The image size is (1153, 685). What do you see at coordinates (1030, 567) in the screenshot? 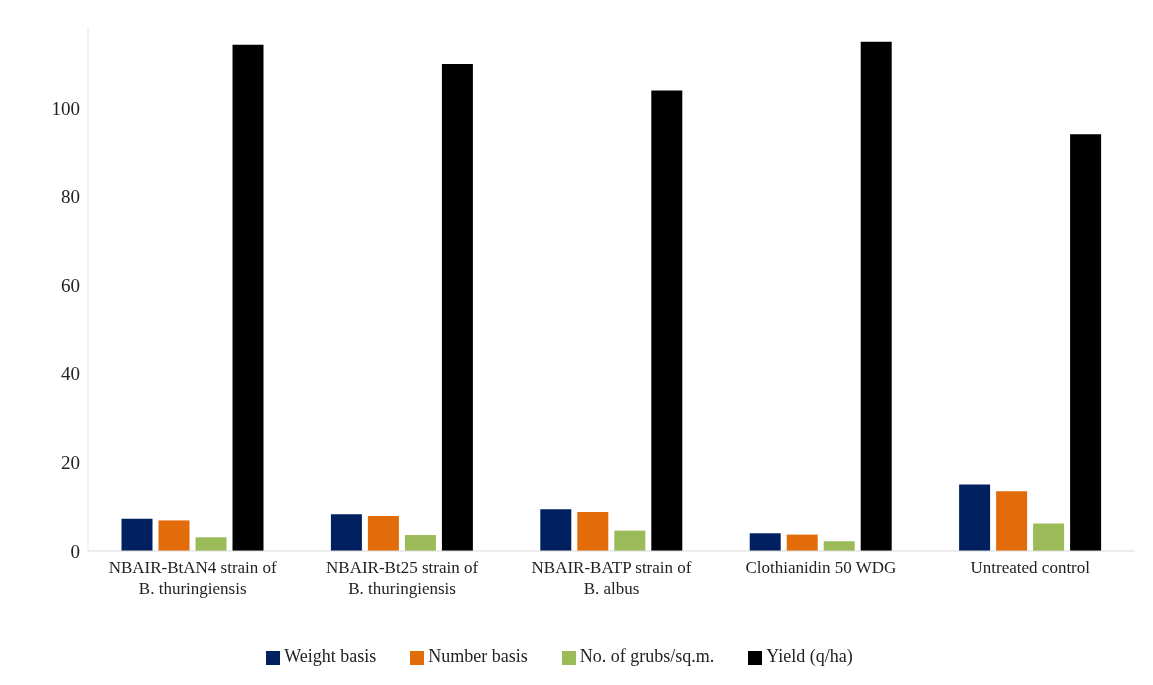
I see `x-tick-label: Untreated control` at bounding box center [1030, 567].